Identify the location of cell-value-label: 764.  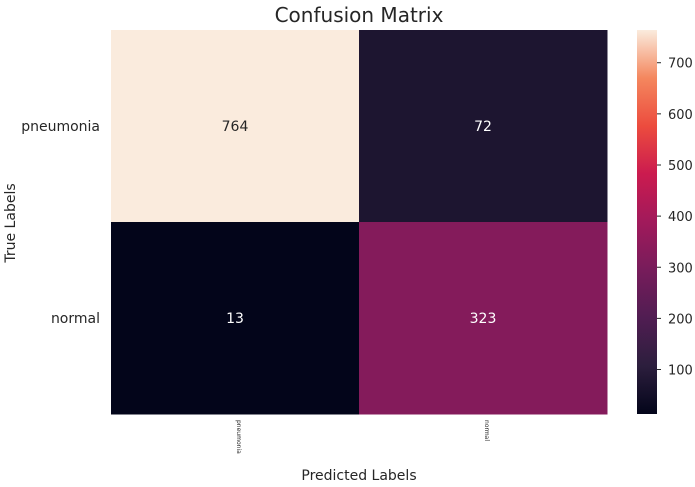
(235, 127).